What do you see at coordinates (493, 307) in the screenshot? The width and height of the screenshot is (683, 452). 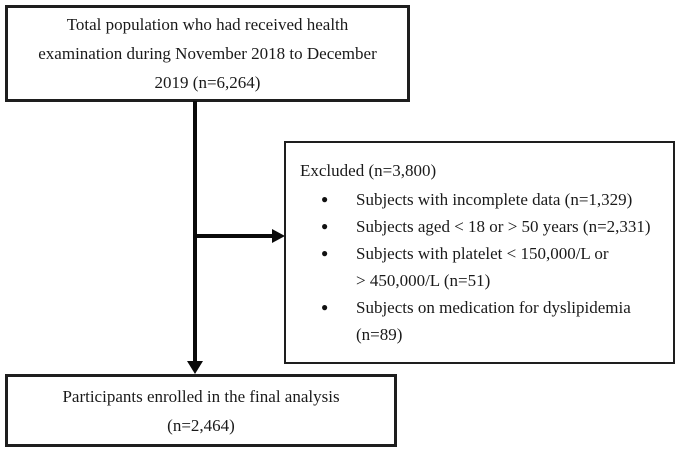 I see `excluded-item-text: Subjects on medication for dyslipidemia` at bounding box center [493, 307].